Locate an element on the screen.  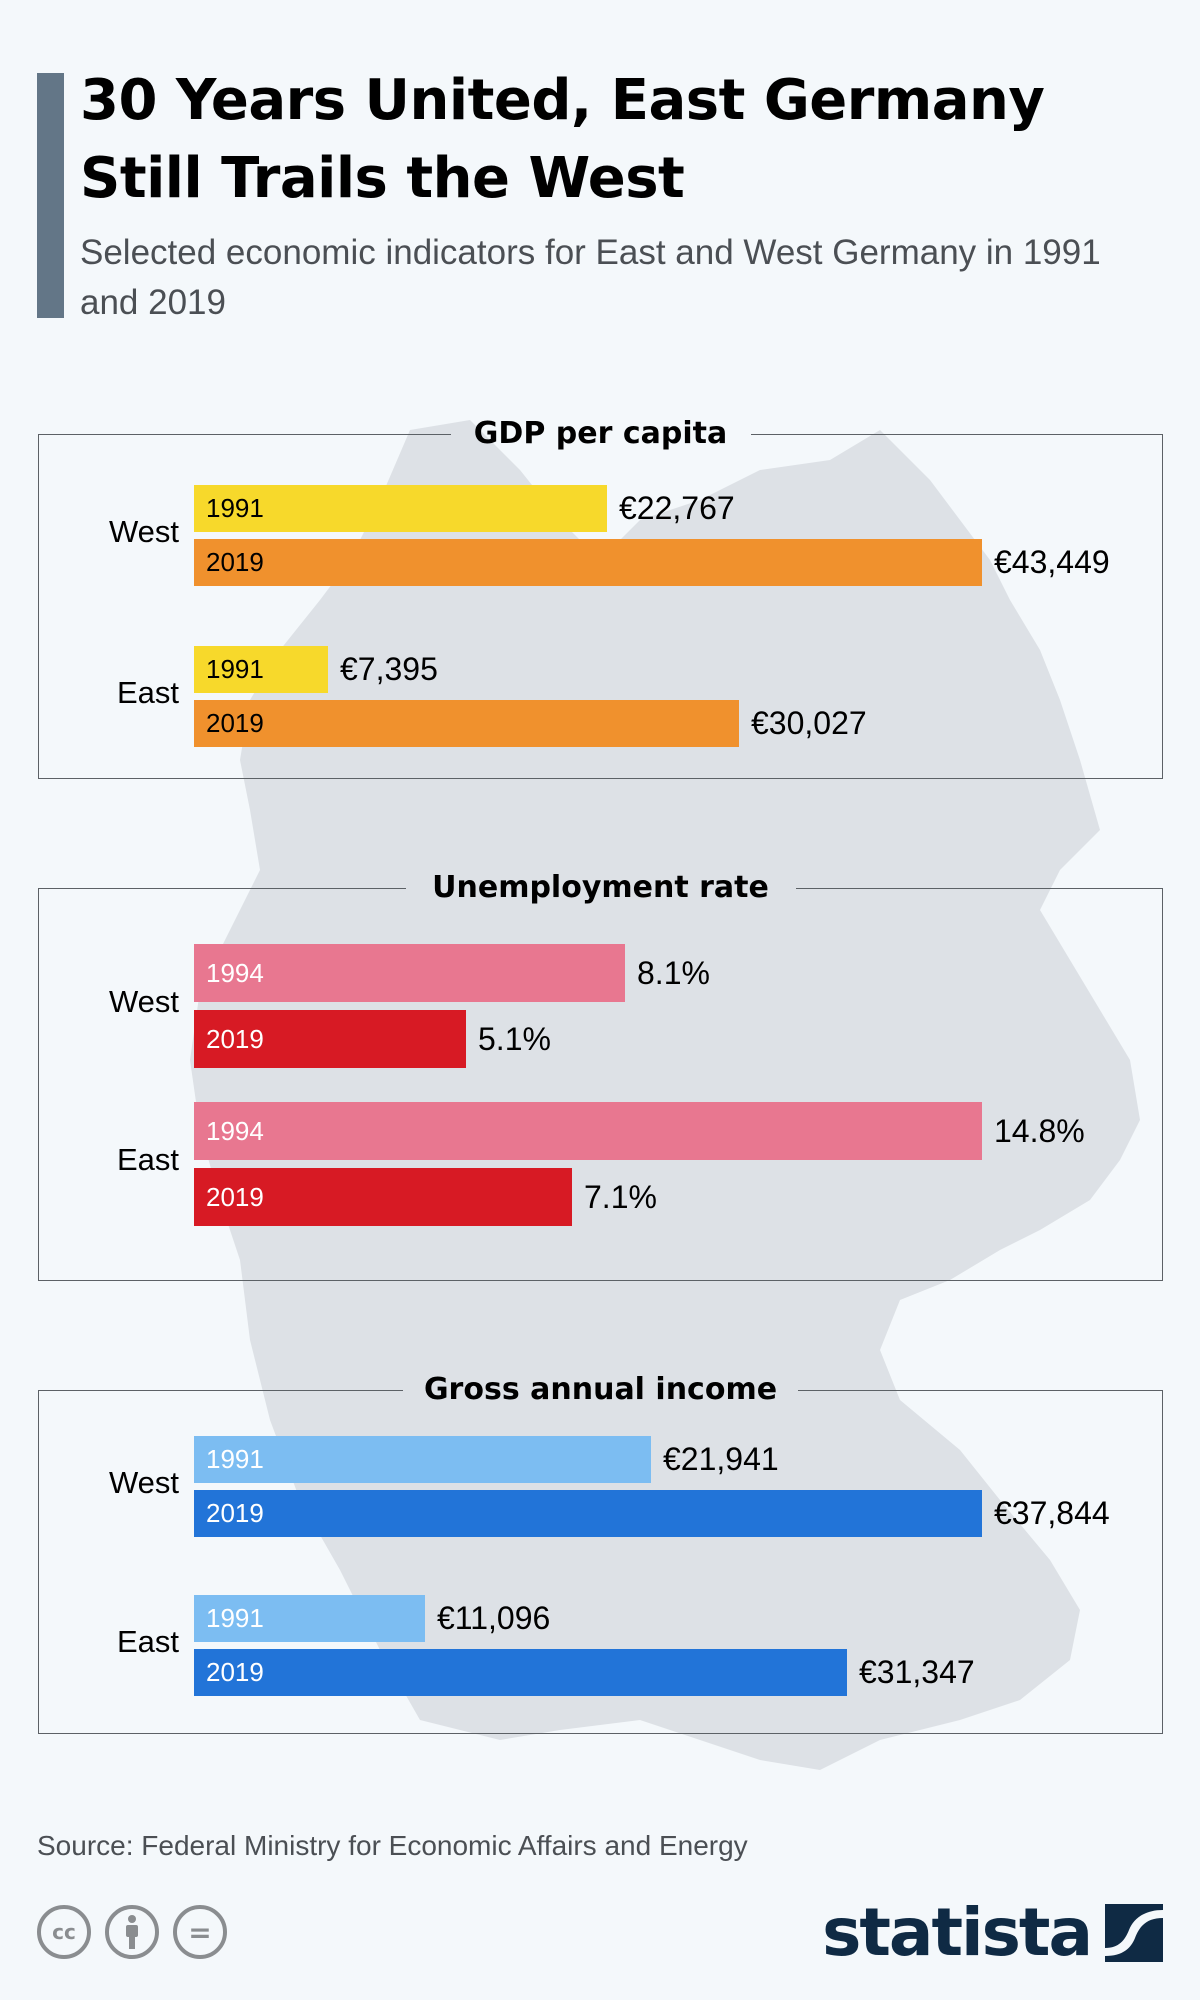
bar-west-1994: 1994 is located at coordinates (409, 973).